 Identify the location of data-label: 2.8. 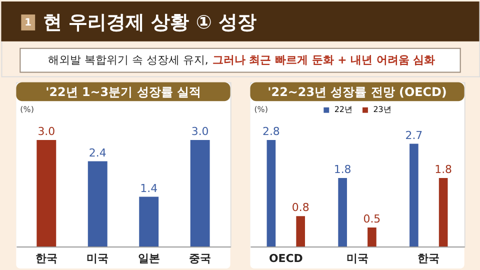
(271, 131).